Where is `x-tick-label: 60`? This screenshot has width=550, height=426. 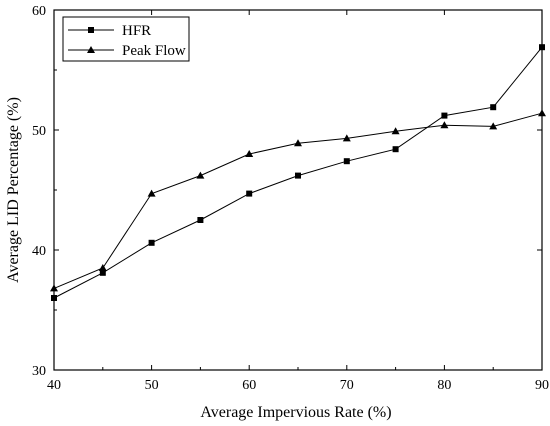 x-tick-label: 60 is located at coordinates (249, 385).